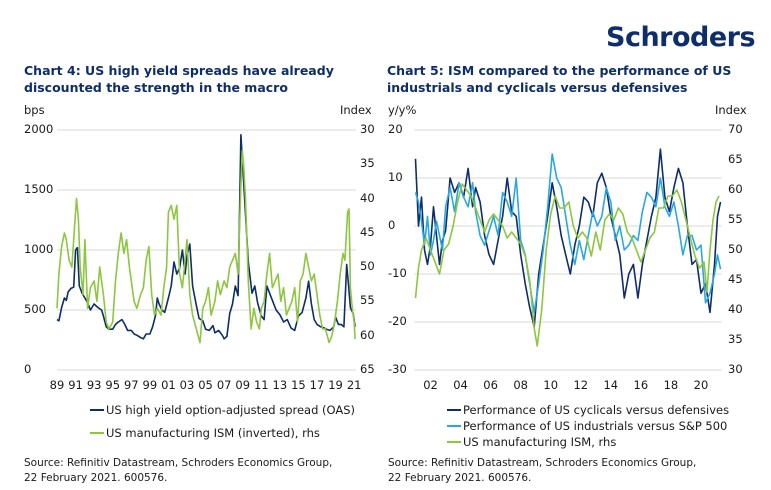 Image resolution: width=771 pixels, height=490 pixels. What do you see at coordinates (735, 309) in the screenshot?
I see `chart5-right-tick-label: 40` at bounding box center [735, 309].